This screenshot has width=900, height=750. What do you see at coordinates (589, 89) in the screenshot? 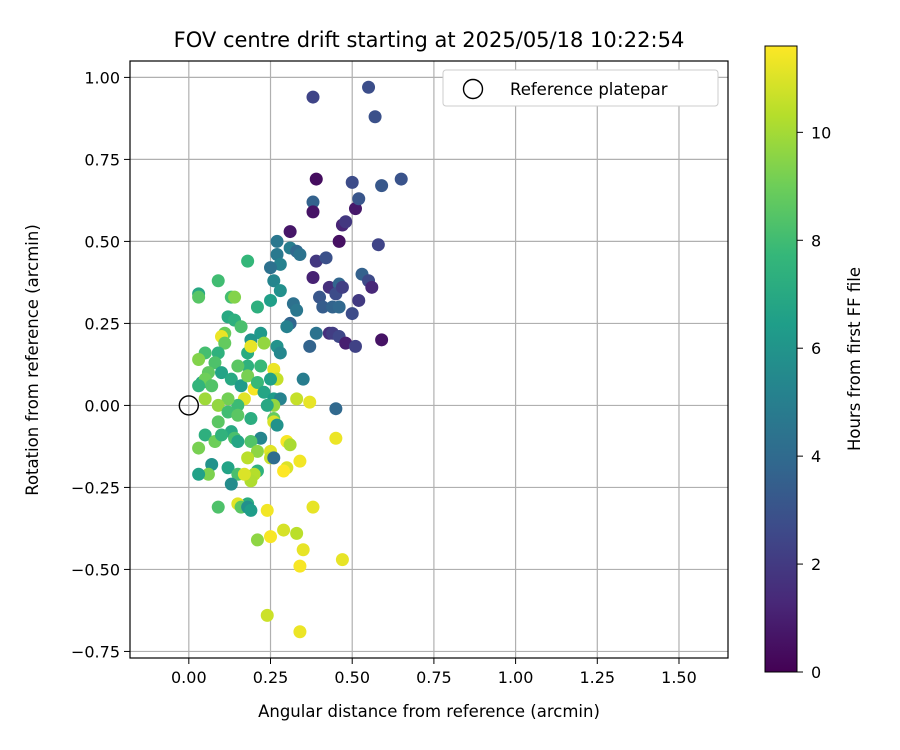
I see `legend-label: Reference platepar` at bounding box center [589, 89].